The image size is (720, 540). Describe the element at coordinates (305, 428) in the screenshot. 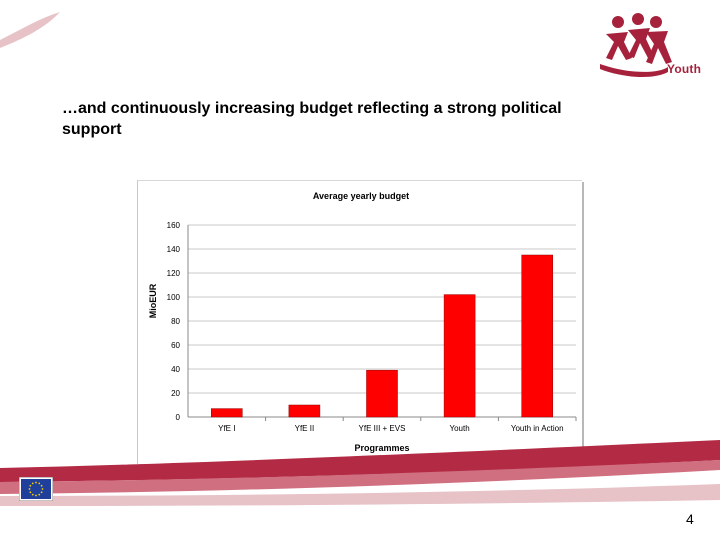

I see `x-tick-label: YfE II` at that location.